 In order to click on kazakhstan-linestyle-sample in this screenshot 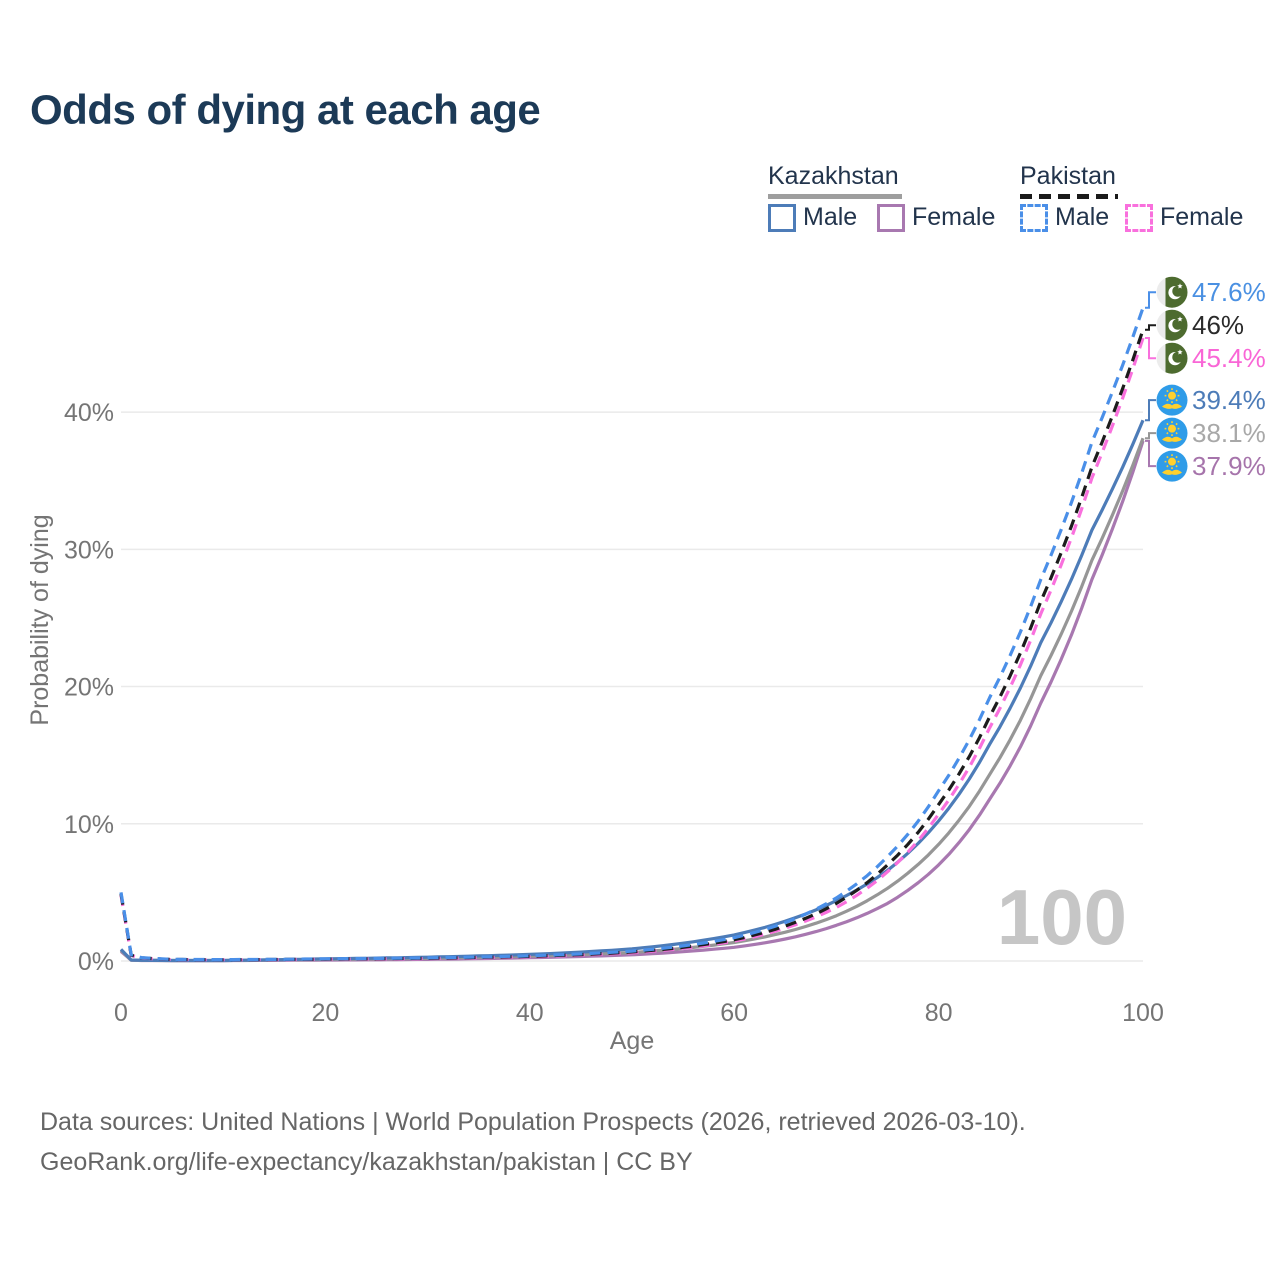, I will do `click(835, 196)`.